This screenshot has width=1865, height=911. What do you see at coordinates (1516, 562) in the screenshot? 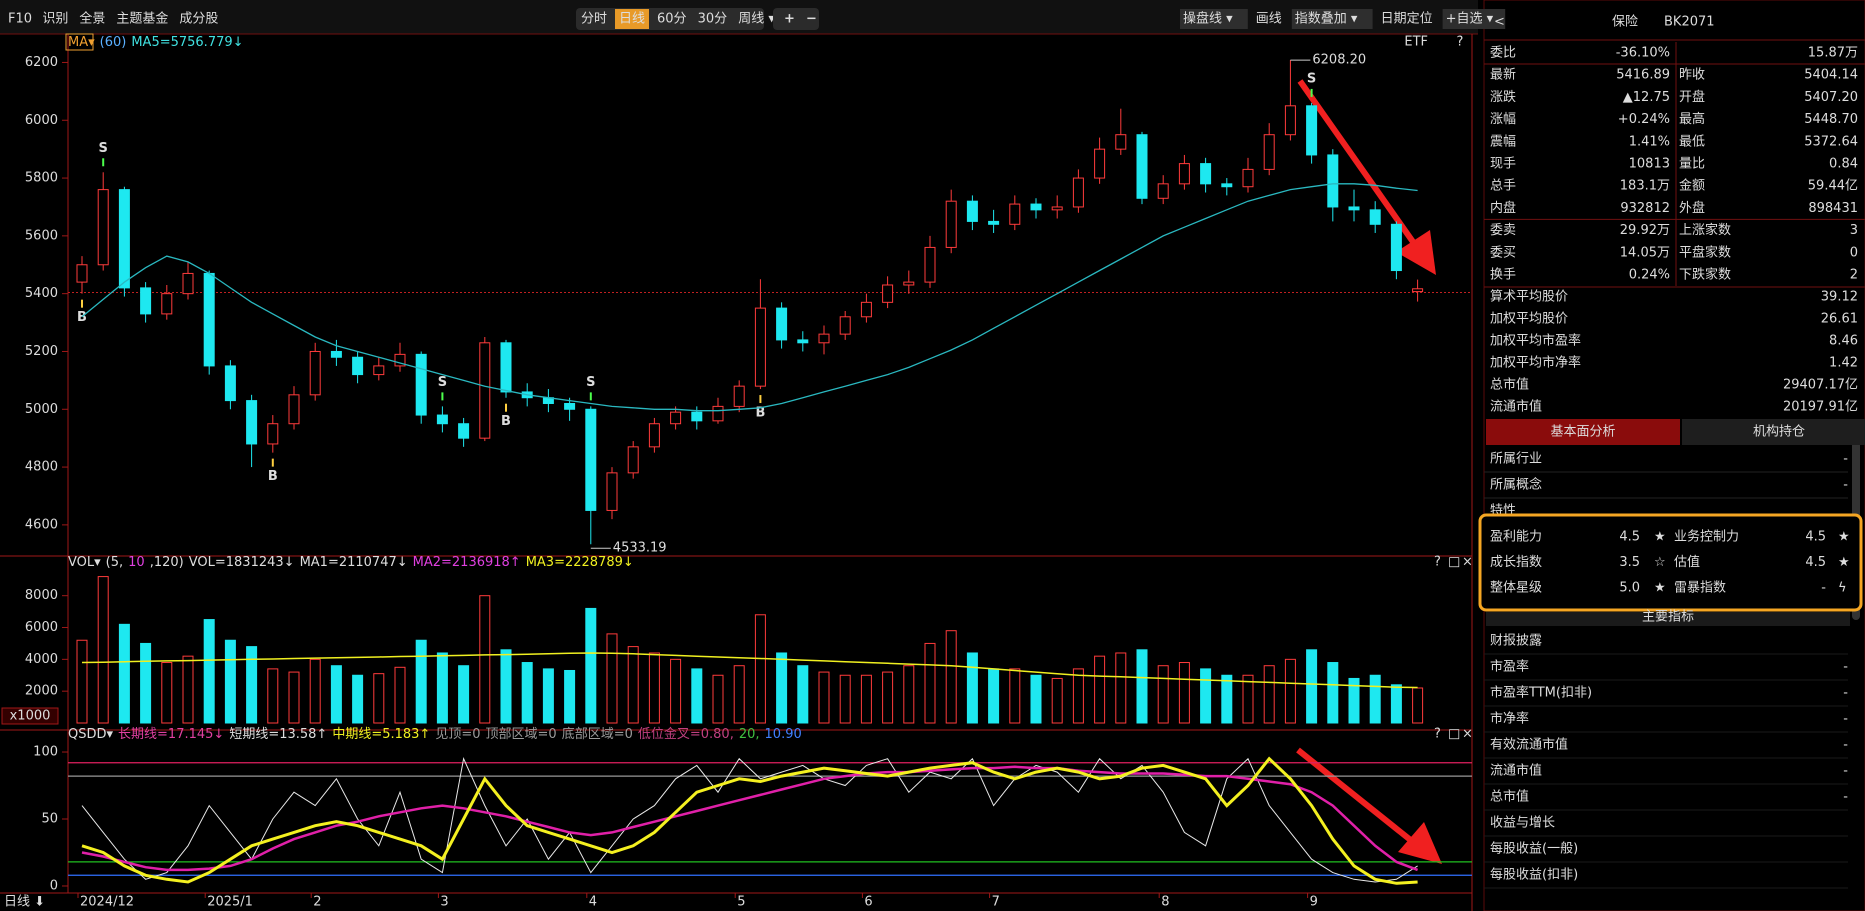
I see `rating-label: 成长指数` at bounding box center [1516, 562].